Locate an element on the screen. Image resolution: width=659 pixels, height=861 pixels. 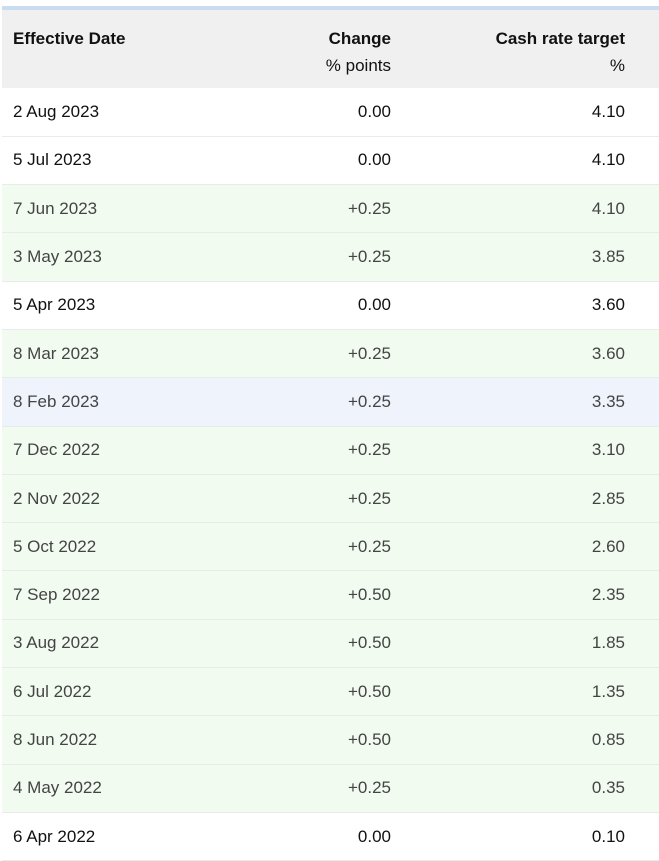
table-row: 8 Mar 2023 +0.25 3.60 is located at coordinates (330, 354).